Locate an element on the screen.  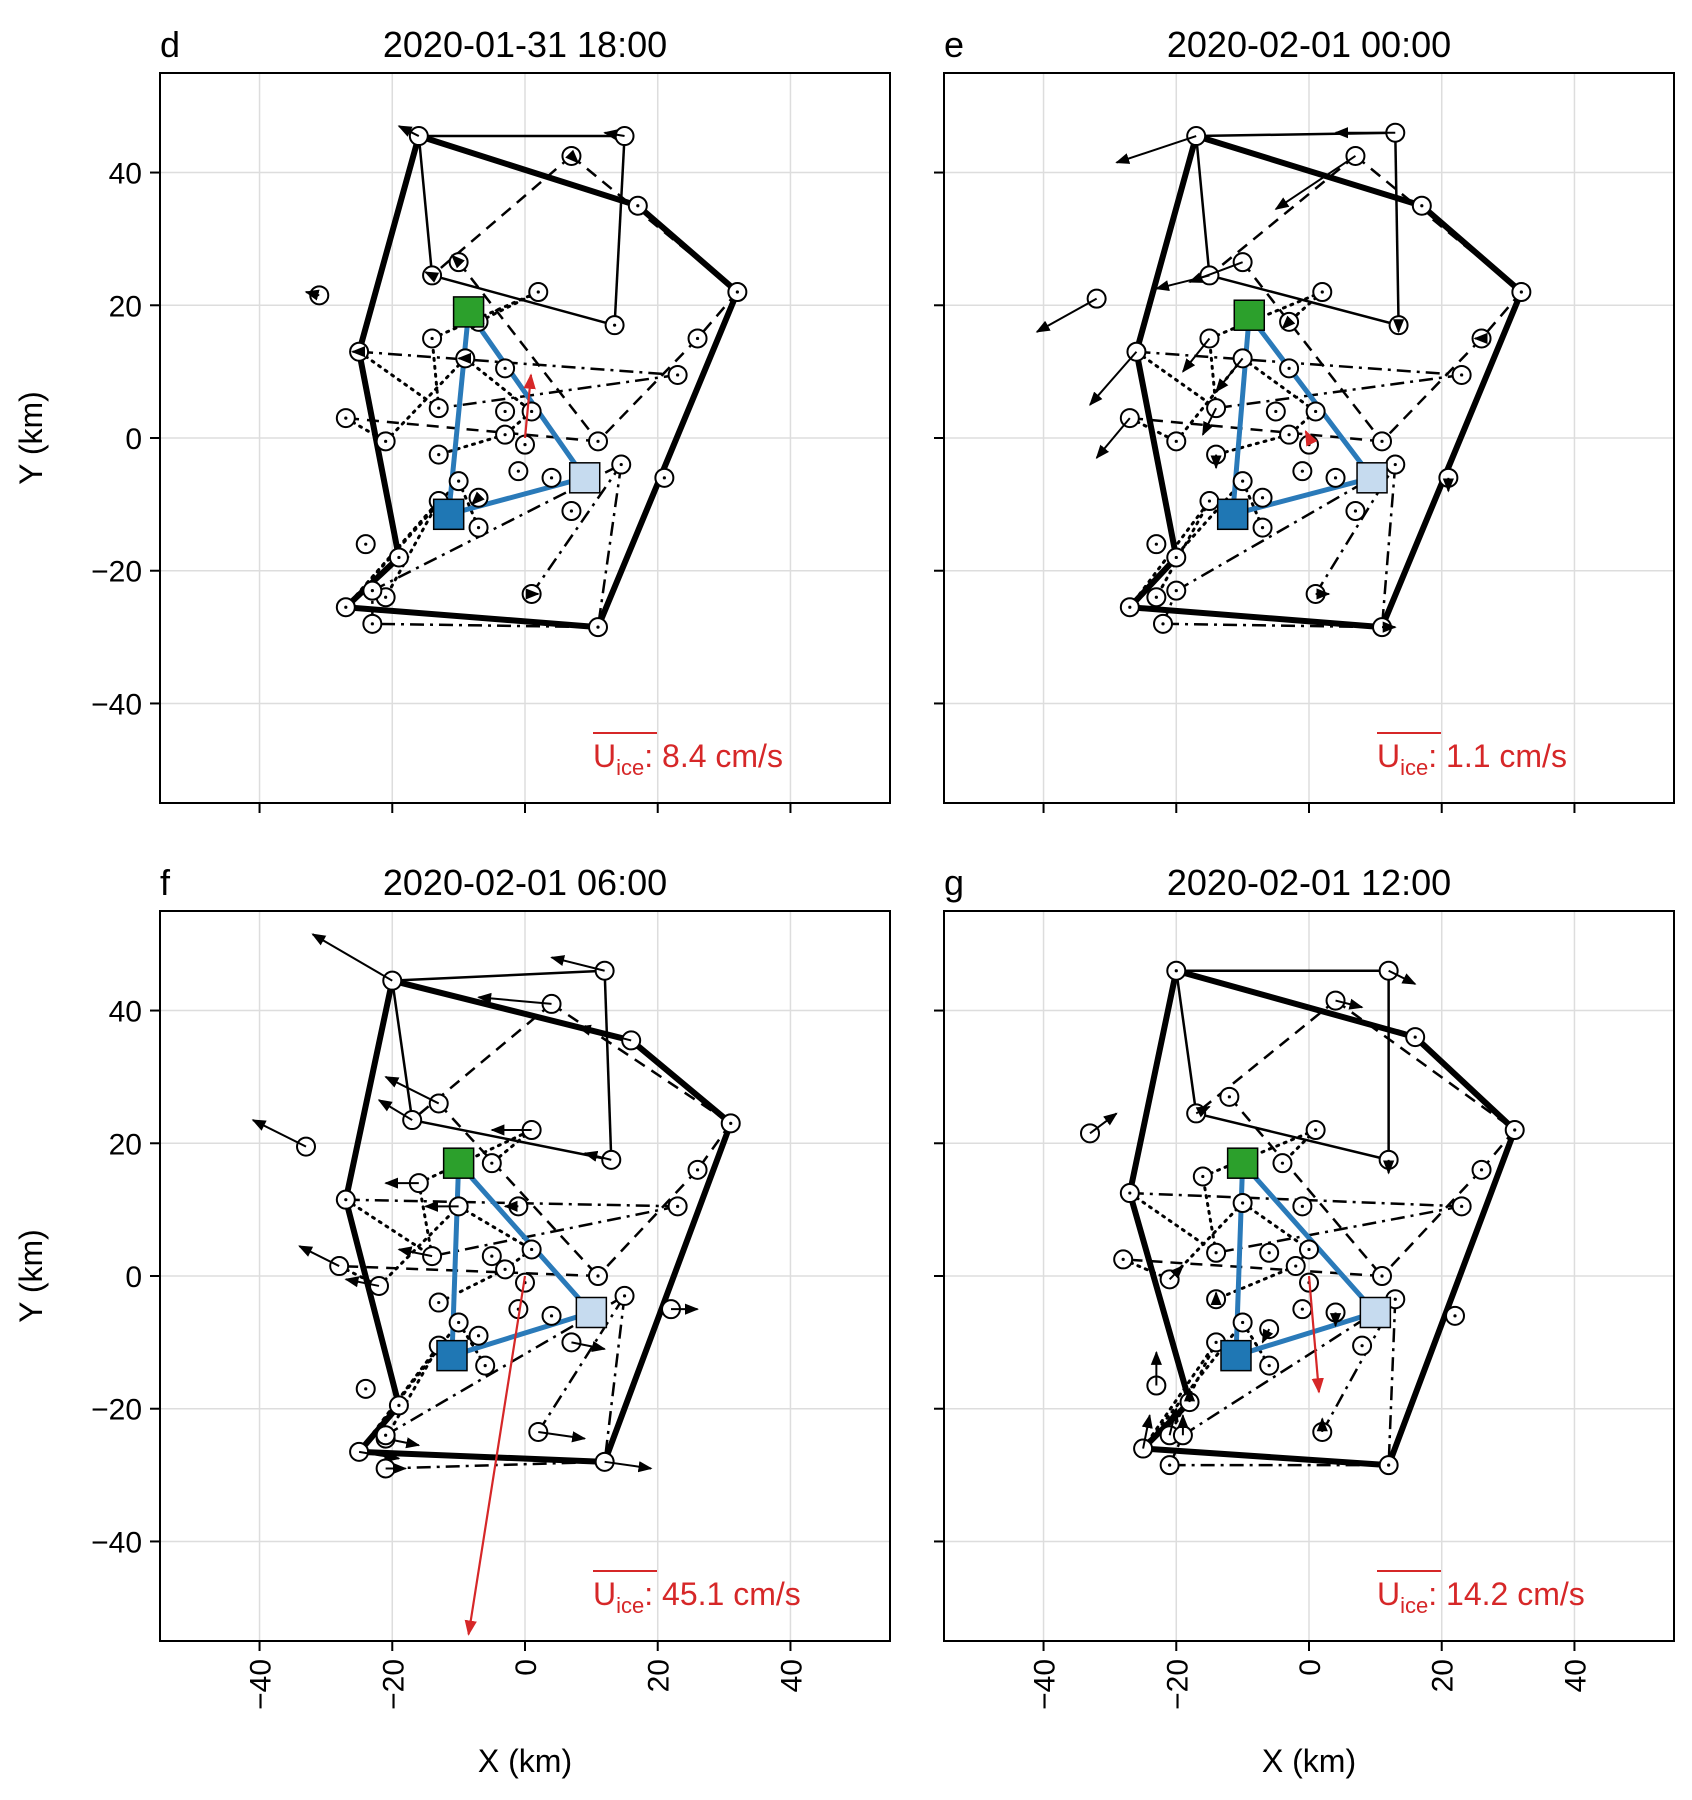
x-tick-label: 40 is located at coordinates (791, 1675).